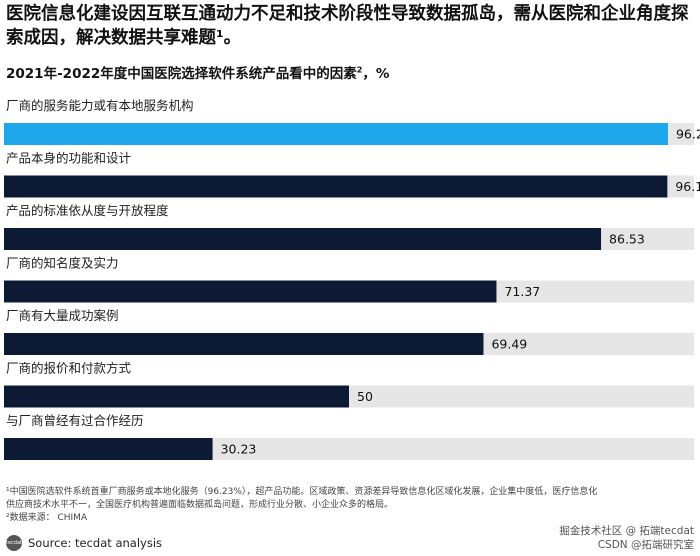  What do you see at coordinates (87, 210) in the screenshot?
I see `category-label: 产品的标准依从度与开放程度` at bounding box center [87, 210].